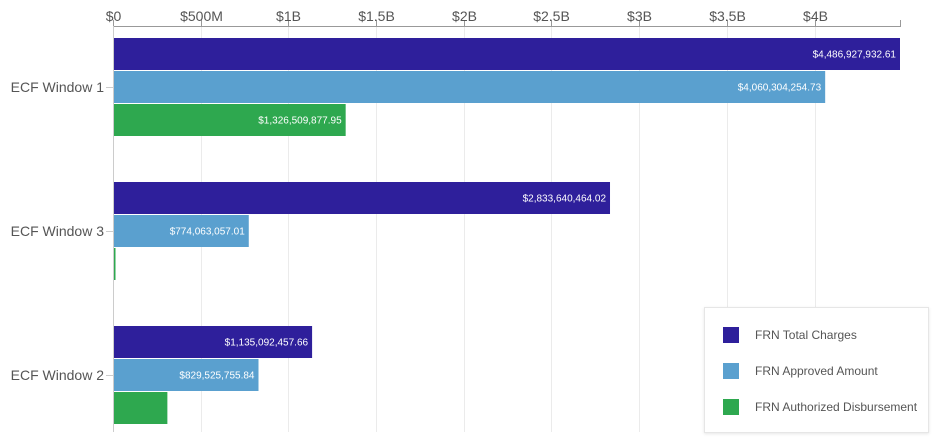 Image resolution: width=936 pixels, height=438 pixels. What do you see at coordinates (58, 231) in the screenshot?
I see `category-label: ECF Window 3` at bounding box center [58, 231].